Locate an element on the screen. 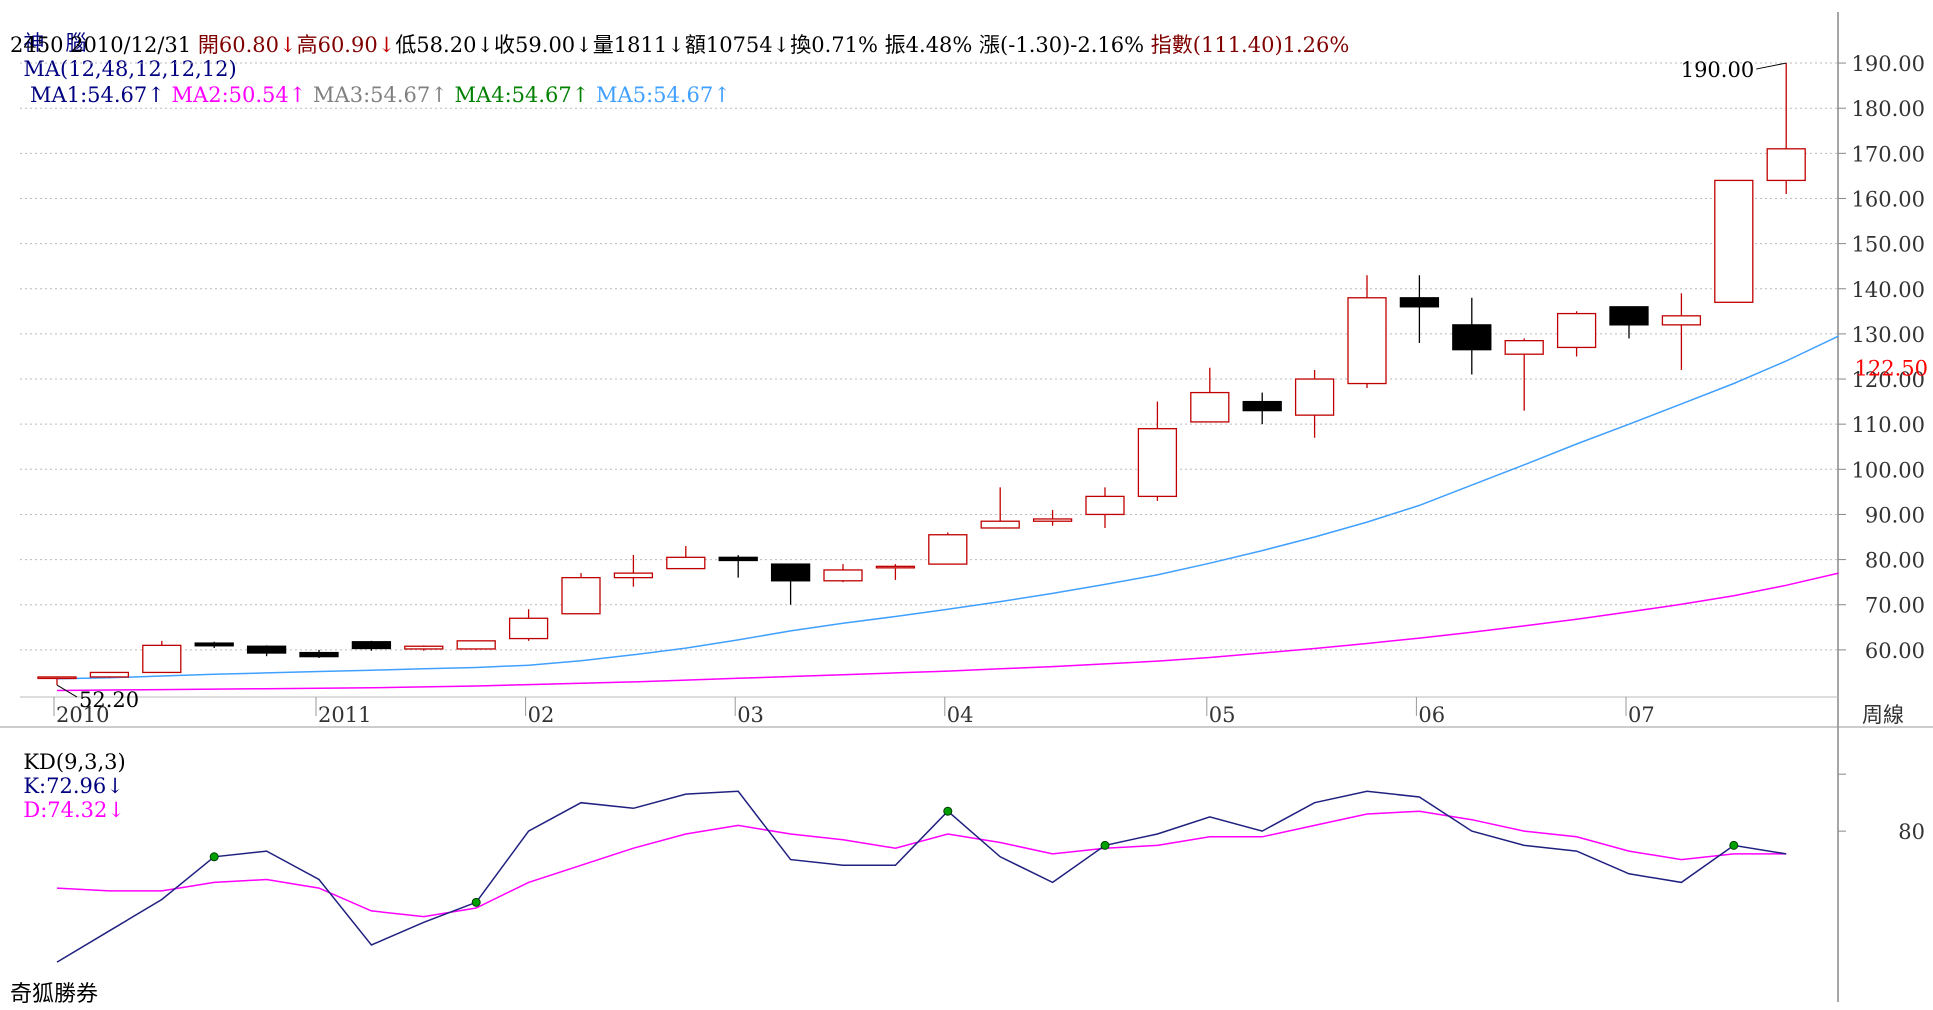 The width and height of the screenshot is (1933, 1010). summary-field-1: 開60.80 is located at coordinates (238, 45).